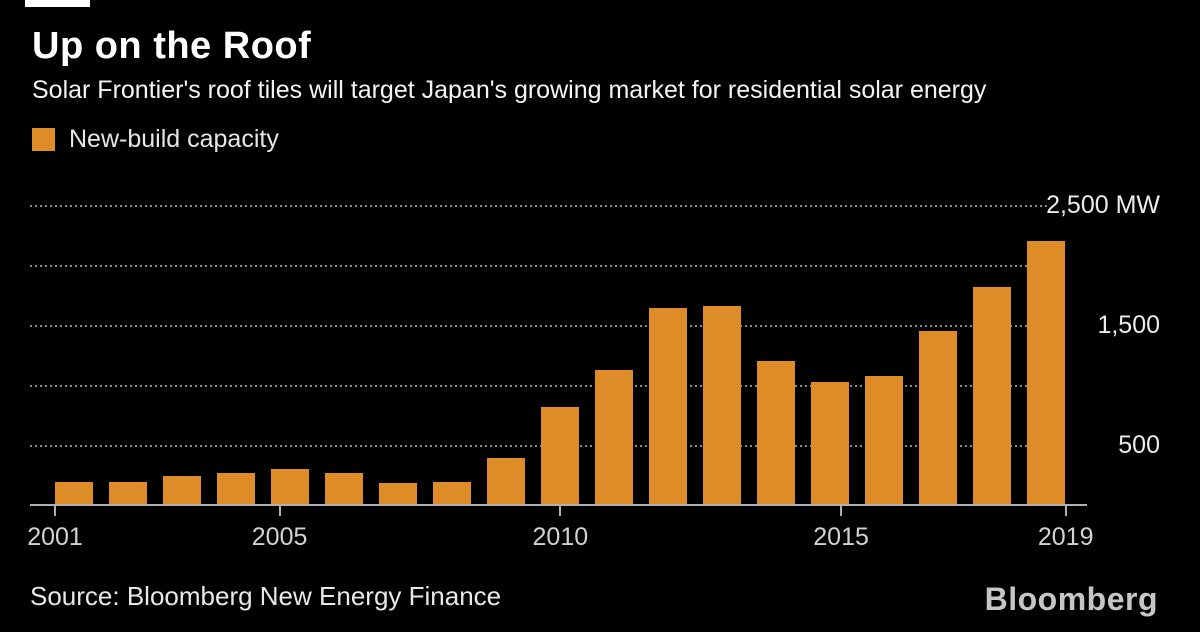  Describe the element at coordinates (614, 437) in the screenshot. I see `bar-2011` at that location.